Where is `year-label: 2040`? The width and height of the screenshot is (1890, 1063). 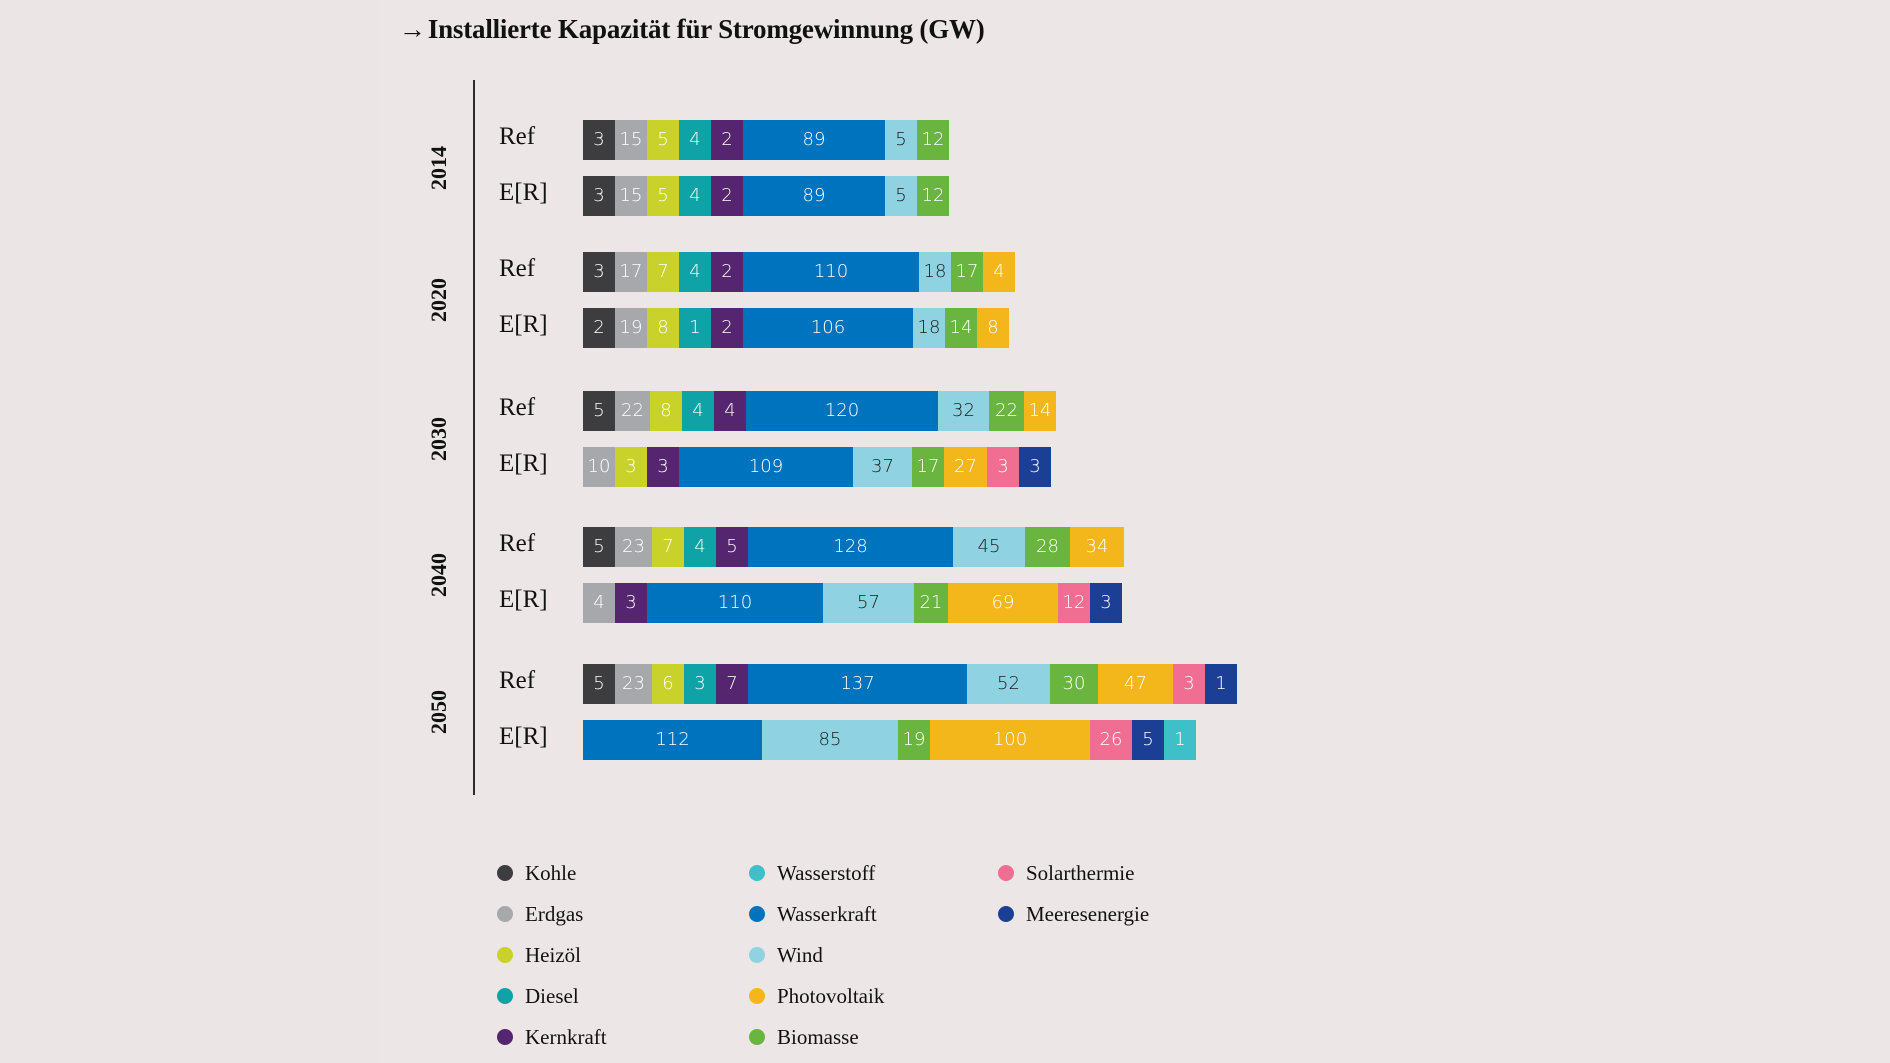 year-label: 2040 is located at coordinates (438, 575).